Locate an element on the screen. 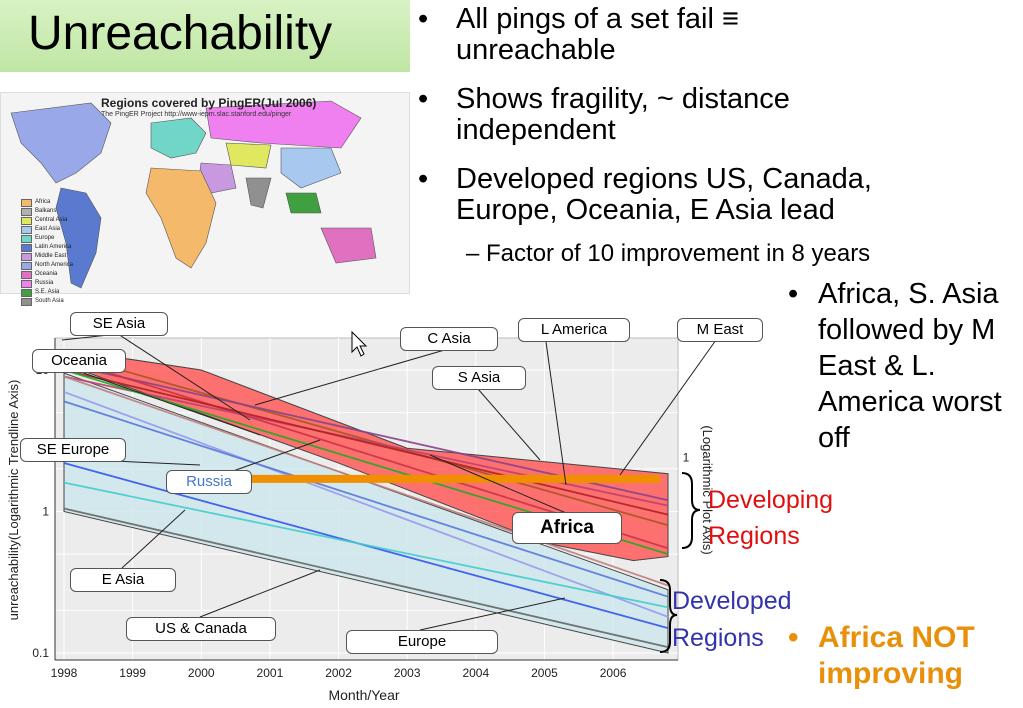 This screenshot has height=708, width=1023. series-line-se-asia is located at coordinates (366, 440).